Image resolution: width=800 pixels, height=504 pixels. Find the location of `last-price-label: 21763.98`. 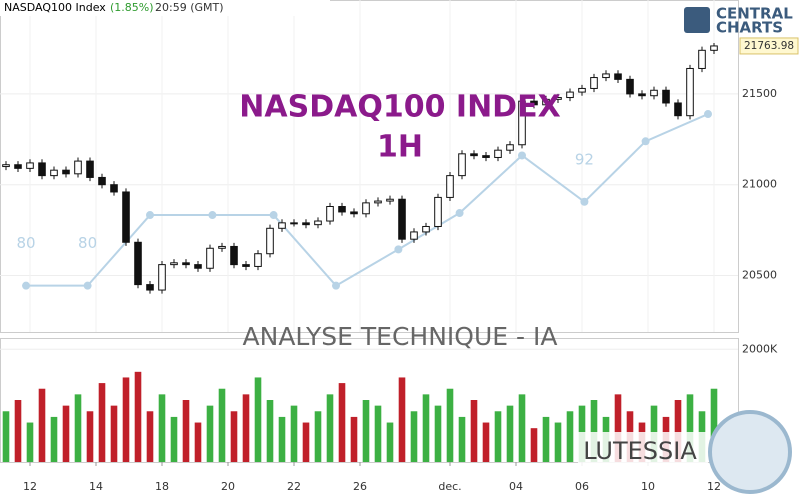

last-price-label: 21763.98 is located at coordinates (769, 46).